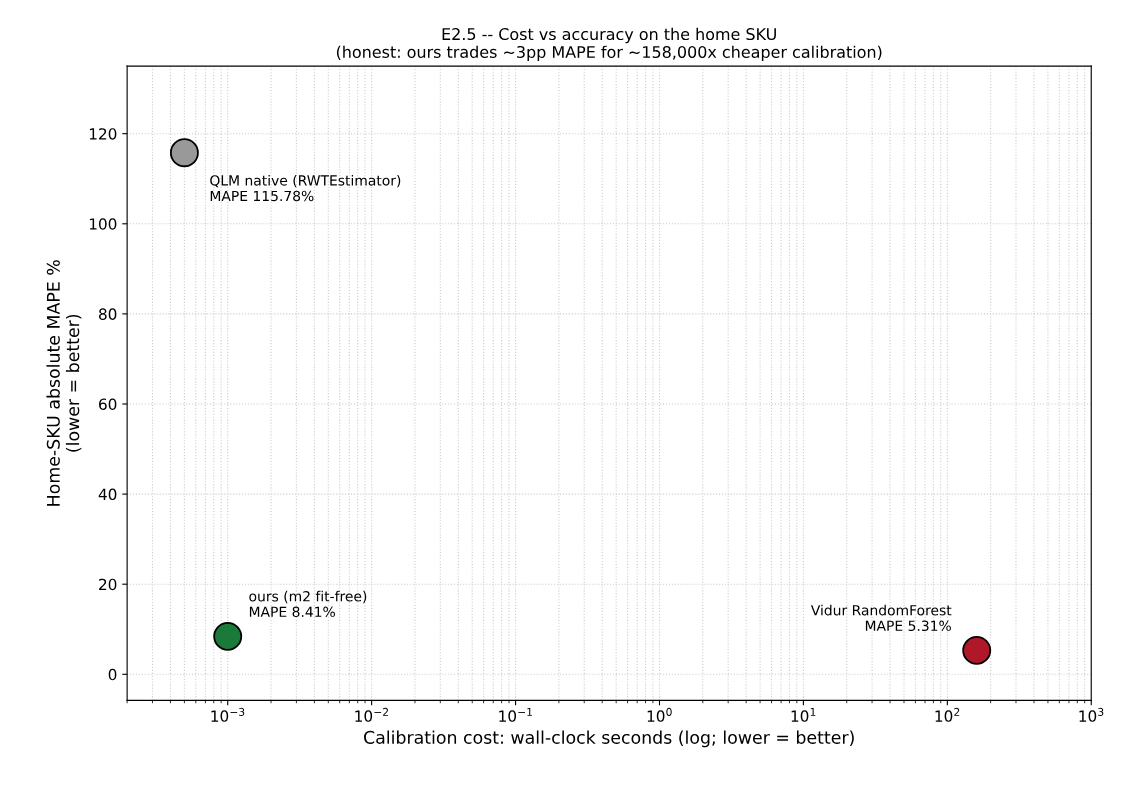  Describe the element at coordinates (108, 314) in the screenshot. I see `y-tick-label: 80` at that location.